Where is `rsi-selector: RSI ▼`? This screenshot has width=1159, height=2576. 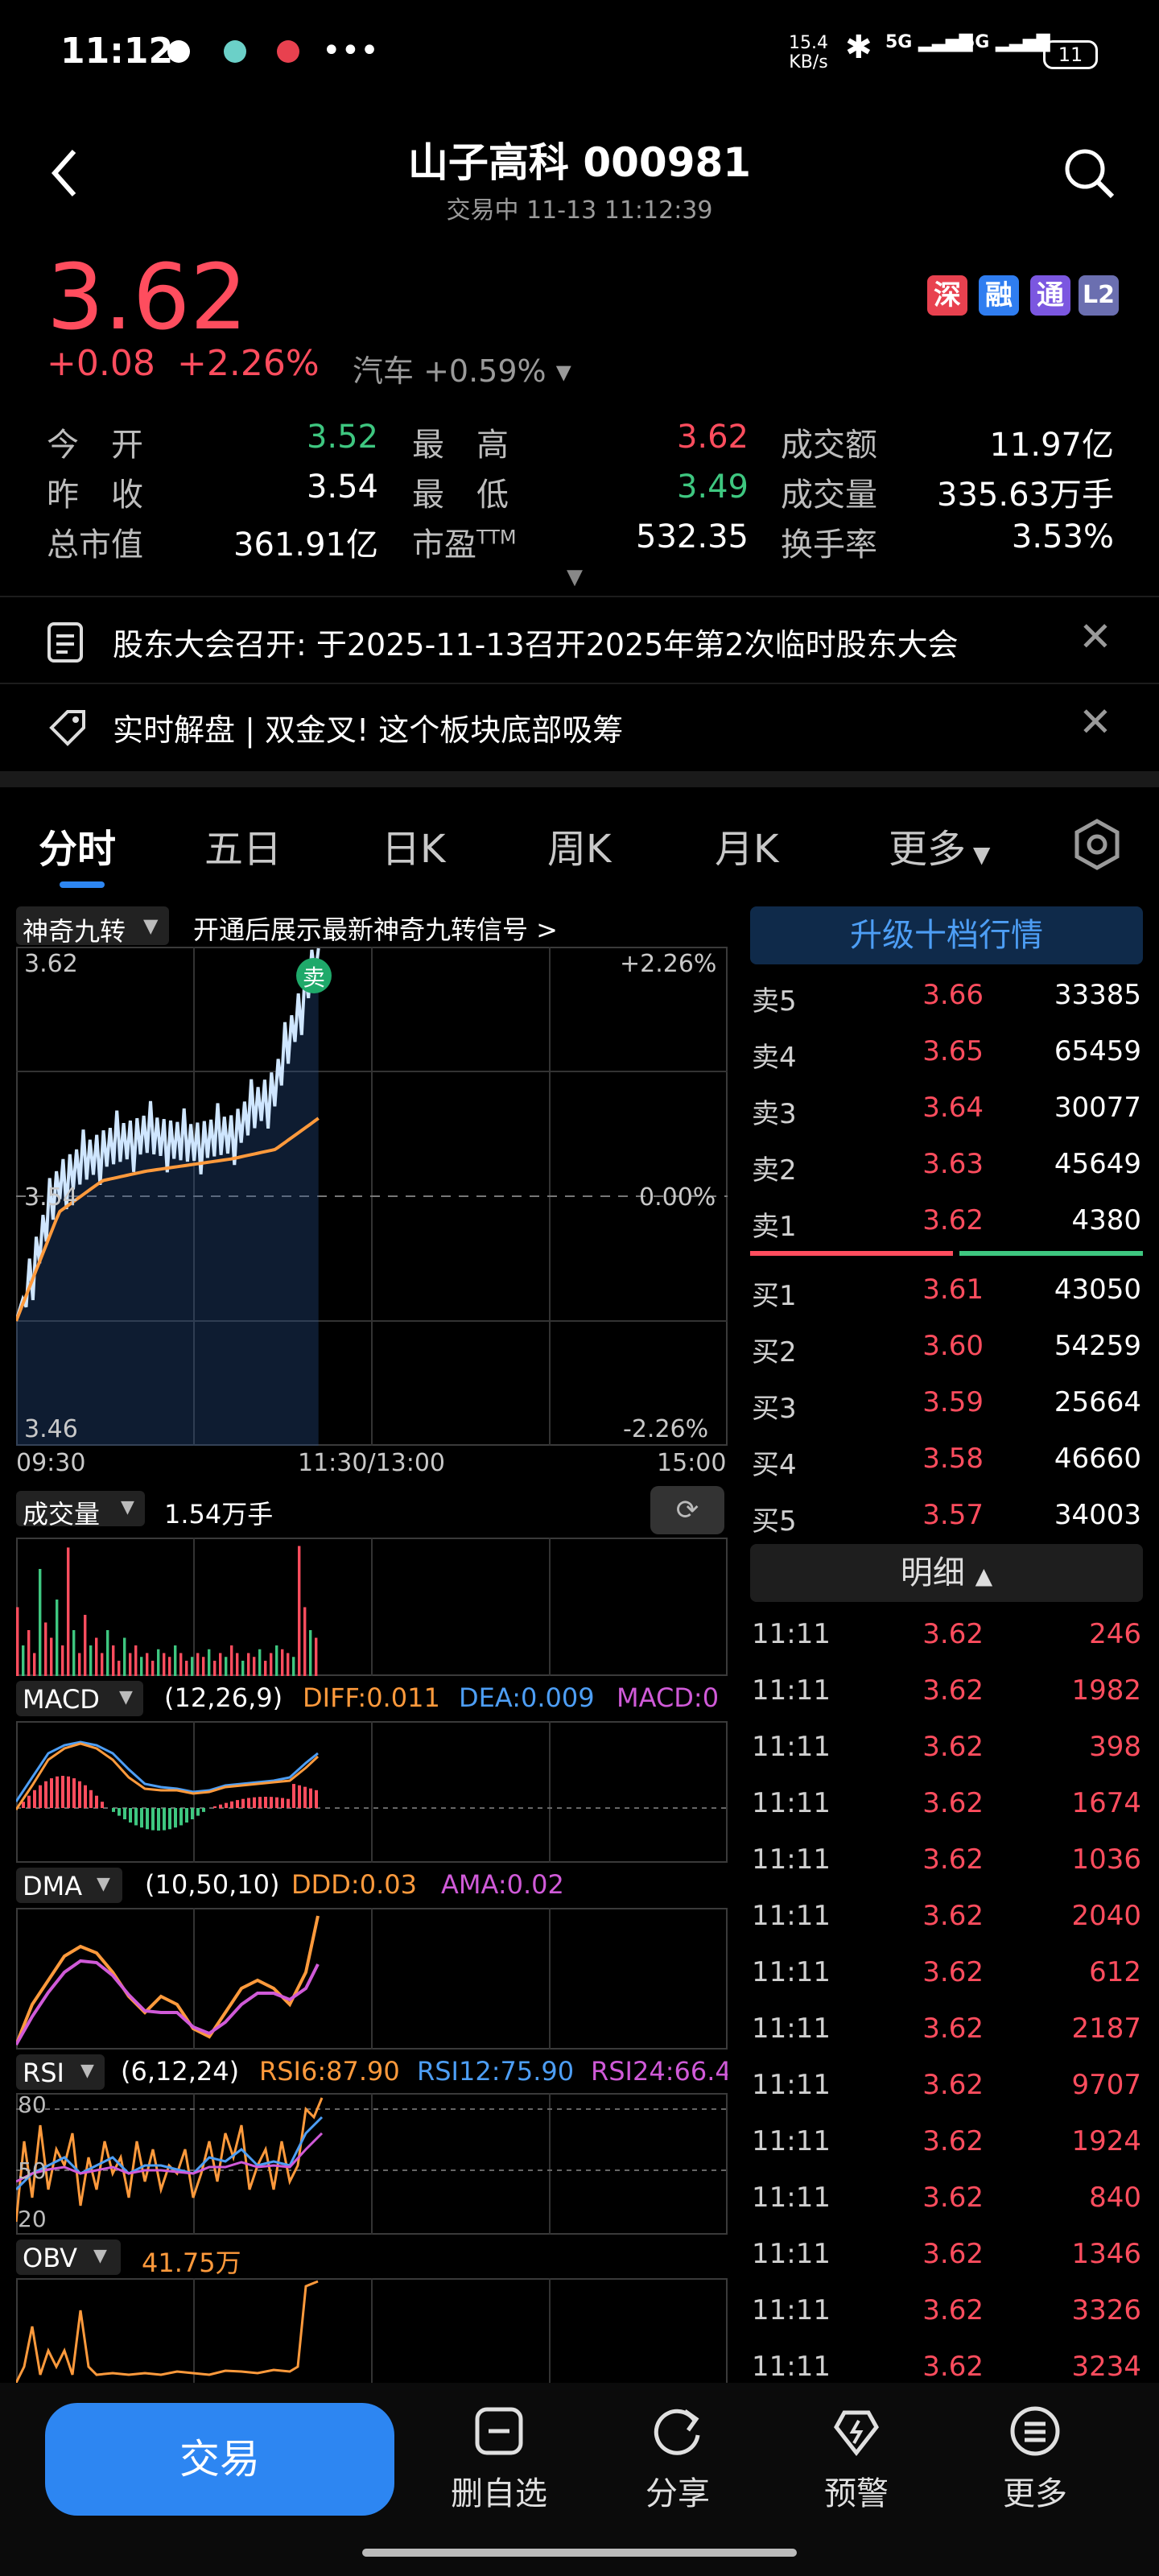
rsi-selector: RSI ▼ is located at coordinates (60, 2072).